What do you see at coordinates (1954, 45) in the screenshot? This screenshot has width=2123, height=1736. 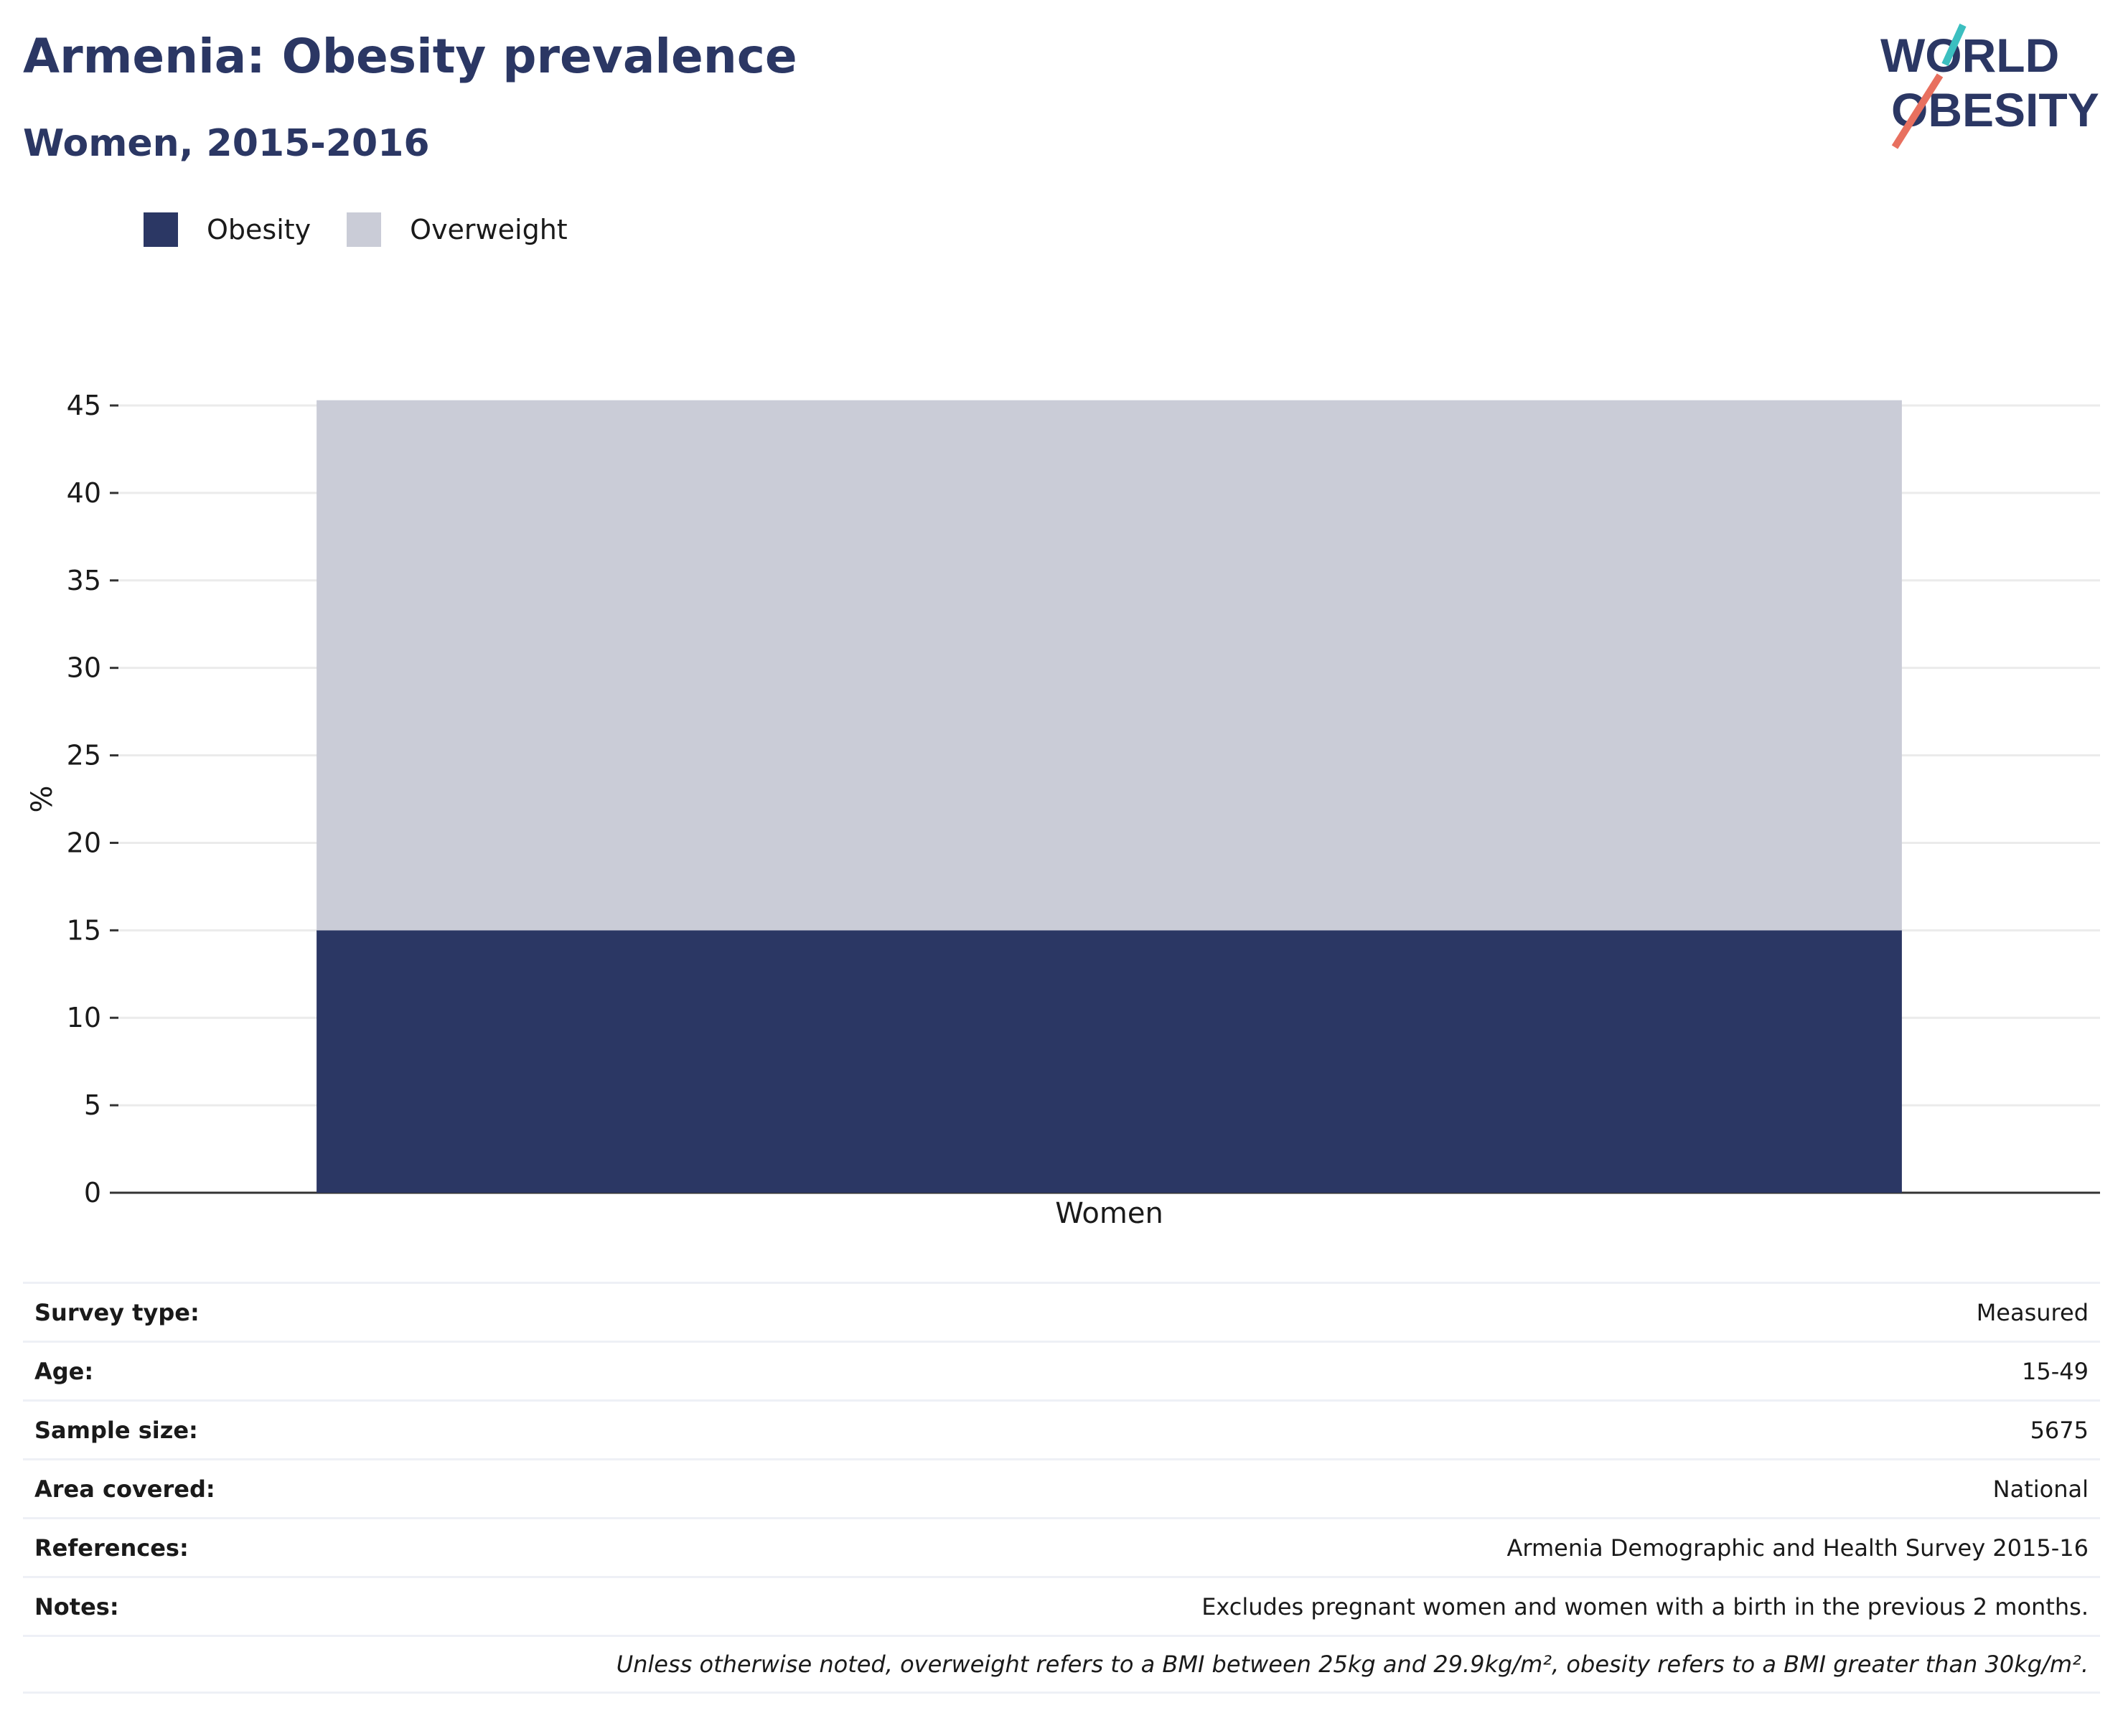 I see `logo-teal-stroke` at bounding box center [1954, 45].